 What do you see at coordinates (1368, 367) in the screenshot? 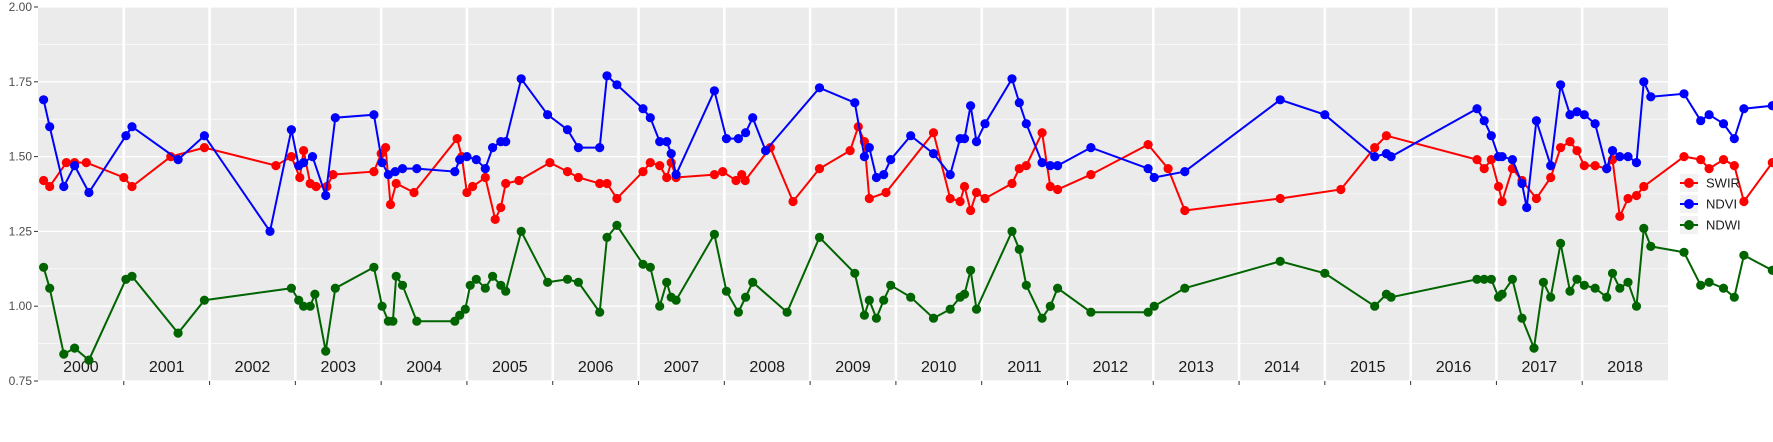
I see `year-label: 2015` at bounding box center [1368, 367].